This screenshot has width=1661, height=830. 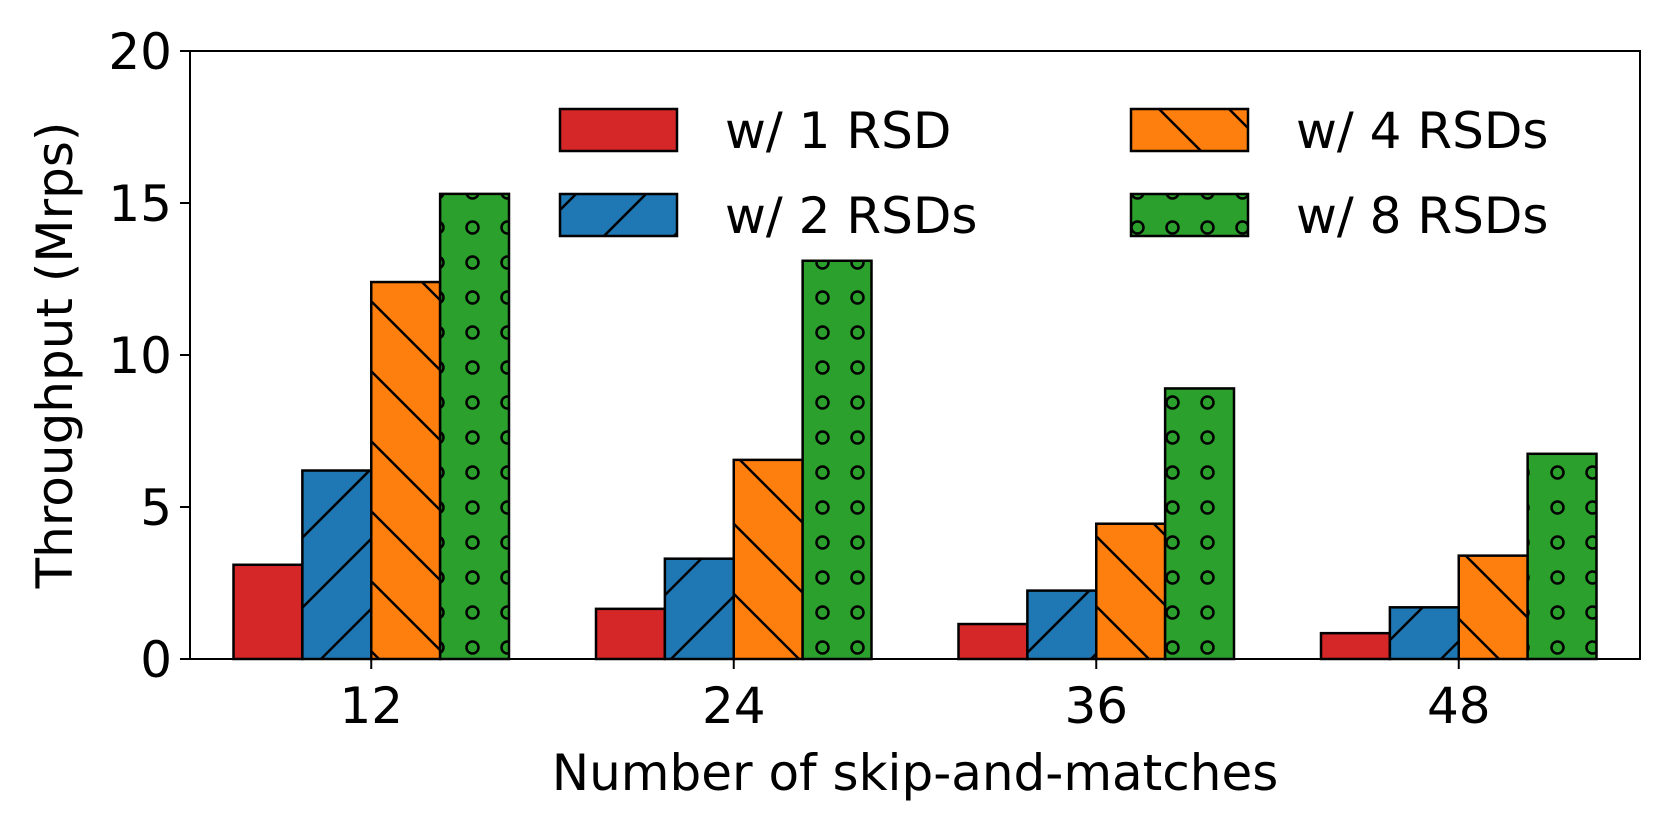 I want to click on legend-label: w/ 4 RSDs, so click(x=1422, y=131).